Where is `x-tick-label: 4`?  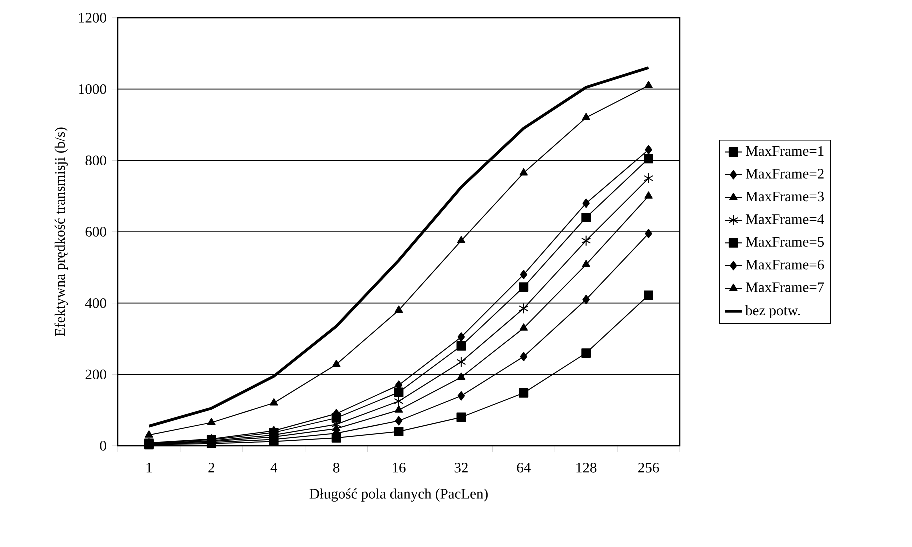
x-tick-label: 4 is located at coordinates (274, 468).